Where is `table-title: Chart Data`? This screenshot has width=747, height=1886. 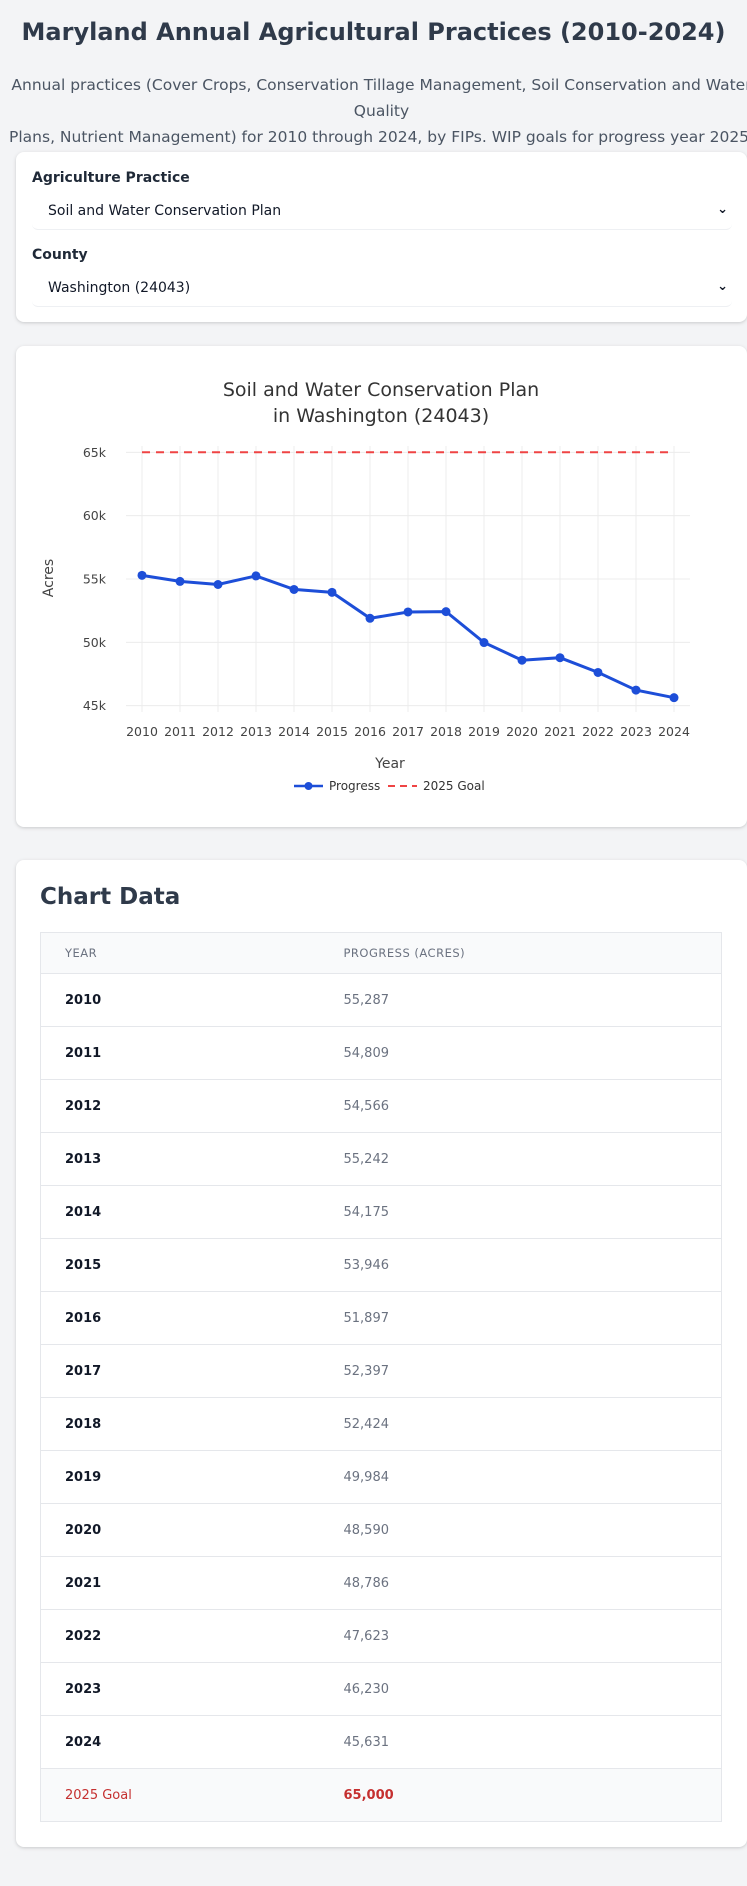 table-title: Chart Data is located at coordinates (110, 897).